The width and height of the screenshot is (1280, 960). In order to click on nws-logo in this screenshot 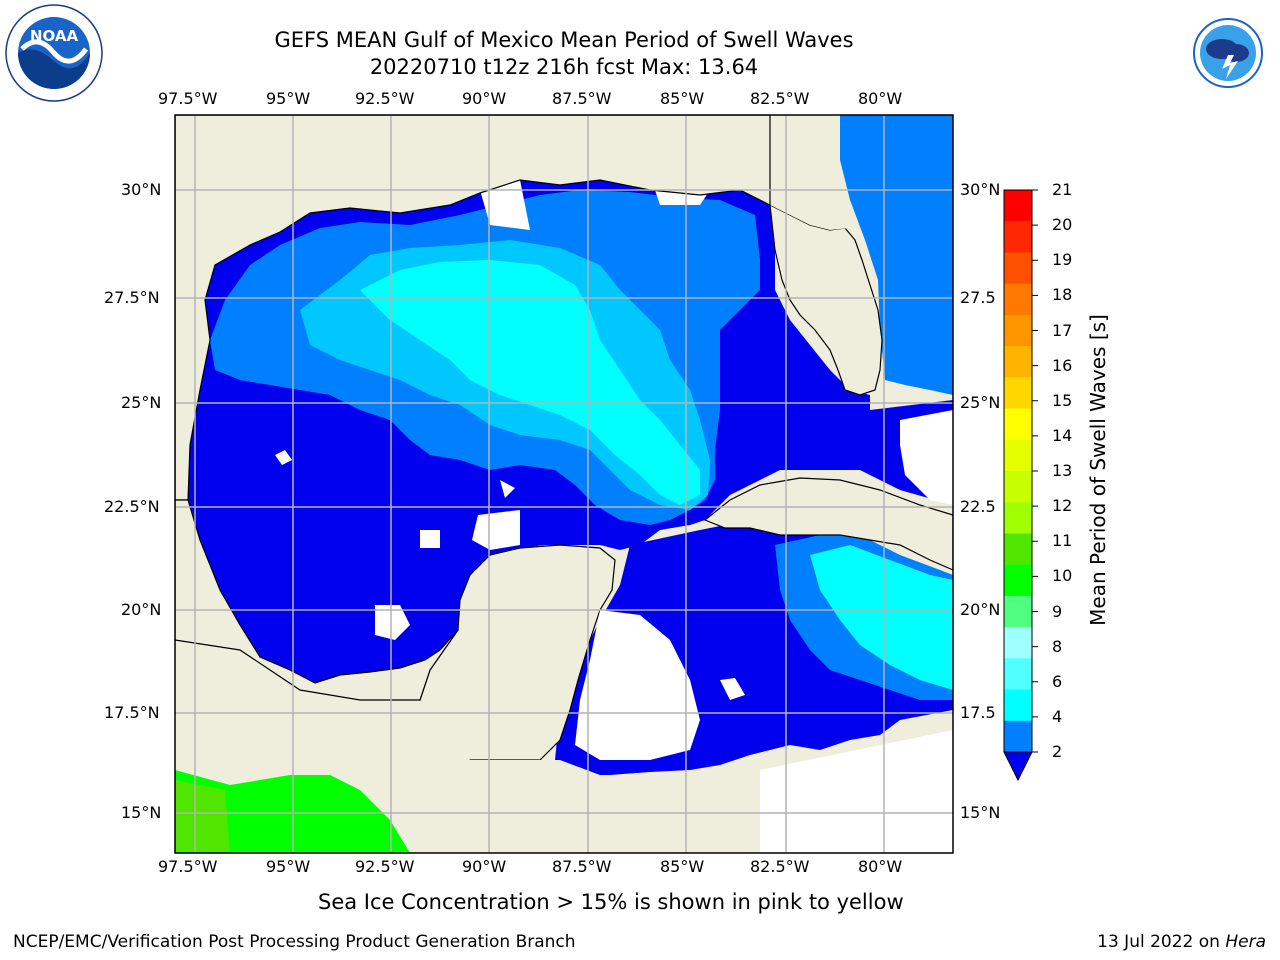, I will do `click(1228, 55)`.